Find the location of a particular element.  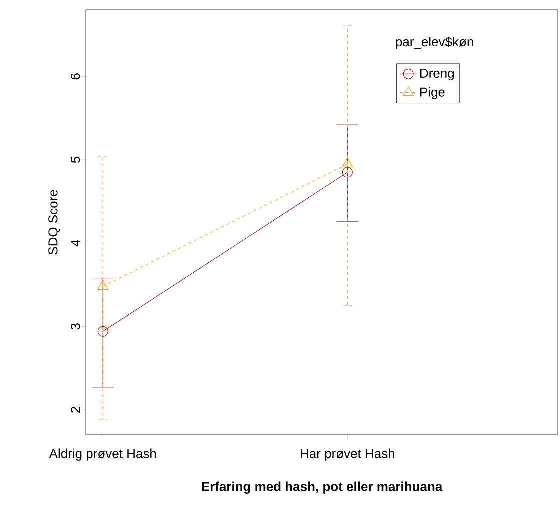

y-tick-label: 3 is located at coordinates (75, 327).